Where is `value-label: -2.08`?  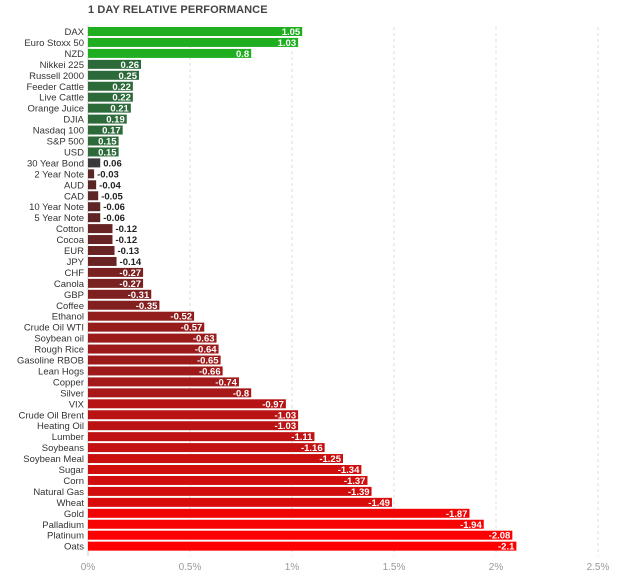
value-label: -2.08 is located at coordinates (500, 536).